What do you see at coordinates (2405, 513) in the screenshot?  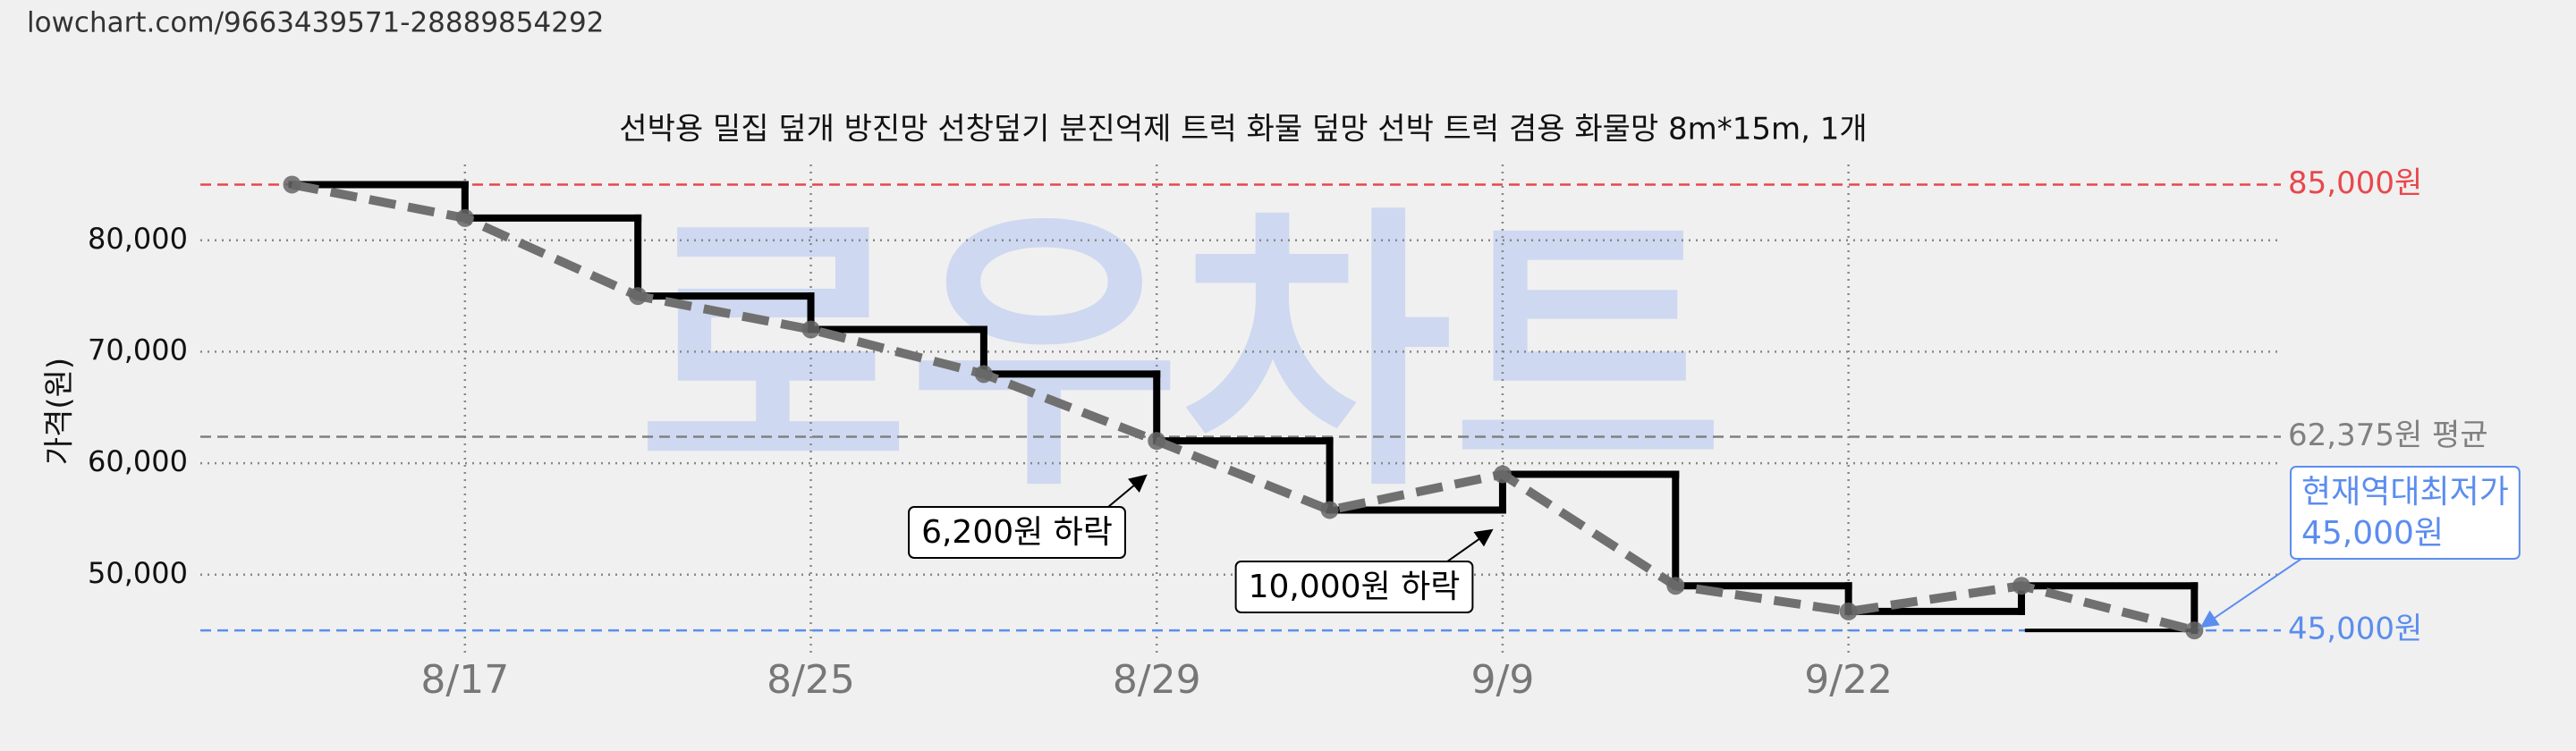 I see `lowest-note-box` at bounding box center [2405, 513].